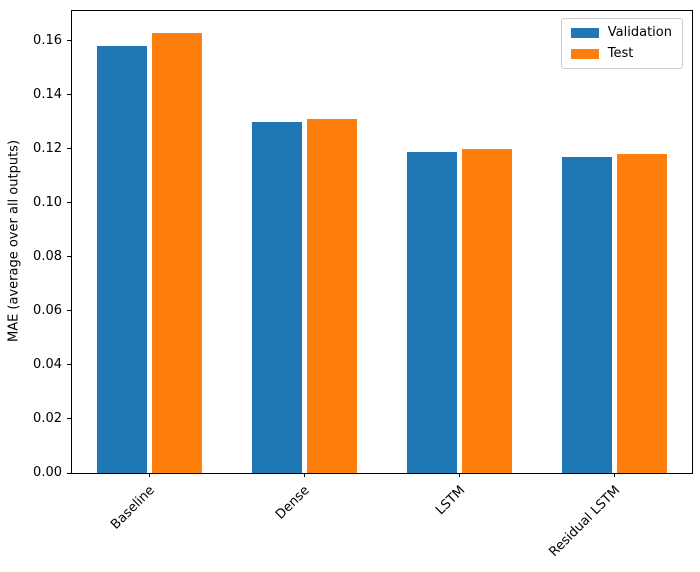 The width and height of the screenshot is (700, 572). Describe the element at coordinates (69, 419) in the screenshot. I see `ytick-mark-0.02` at that location.